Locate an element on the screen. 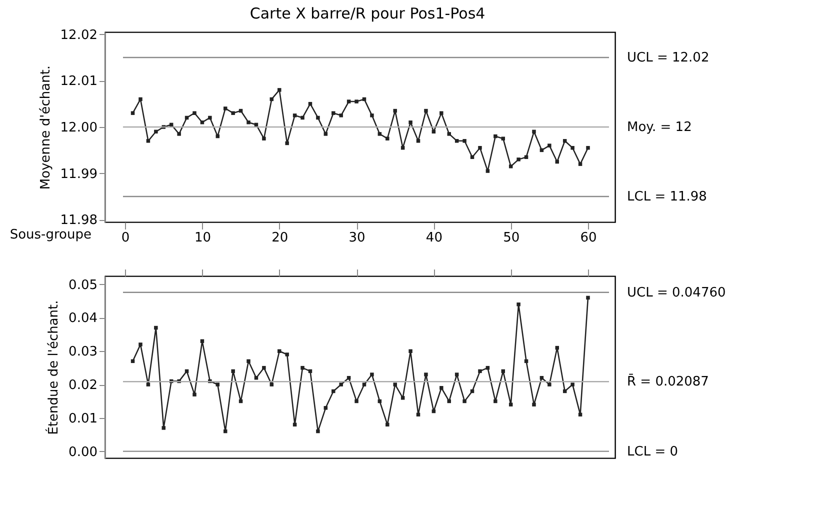 This screenshot has height=514, width=813. y-tick-label: 11.99 is located at coordinates (79, 174).